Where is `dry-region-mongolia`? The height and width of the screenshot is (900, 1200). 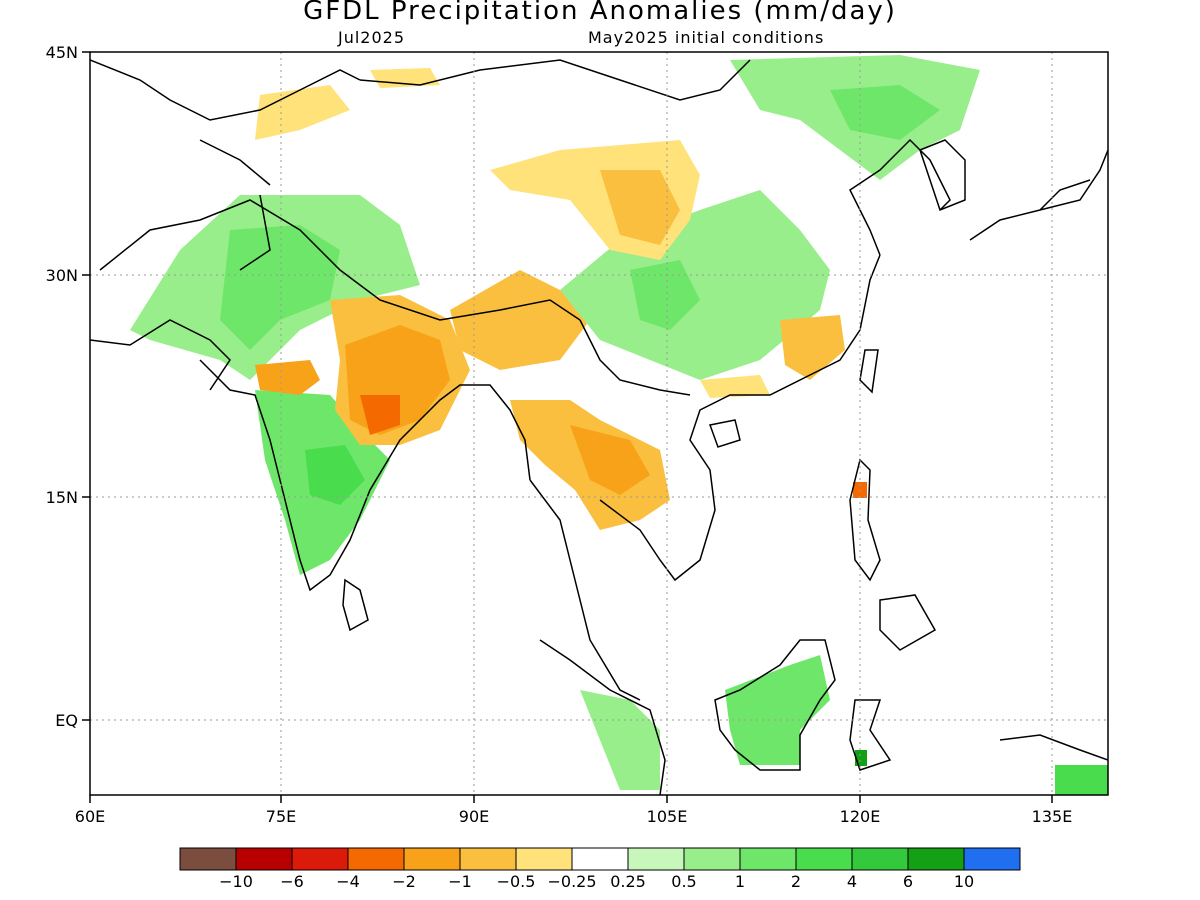
dry-region-mongolia is located at coordinates (302, 112).